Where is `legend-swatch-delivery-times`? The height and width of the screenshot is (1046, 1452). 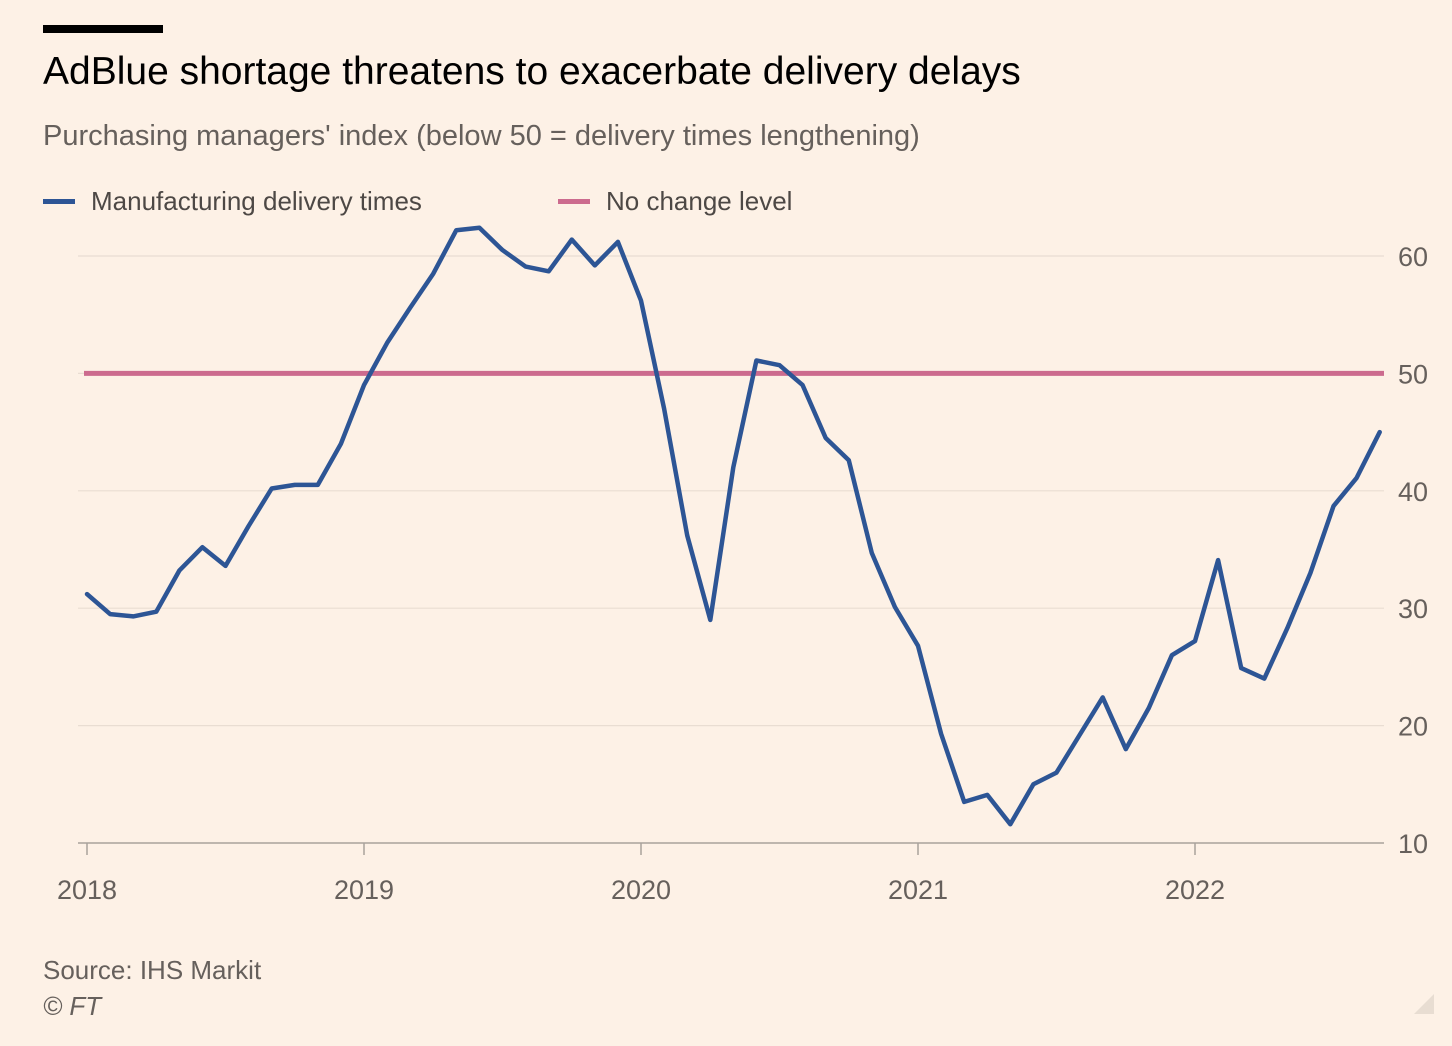 legend-swatch-delivery-times is located at coordinates (59, 201).